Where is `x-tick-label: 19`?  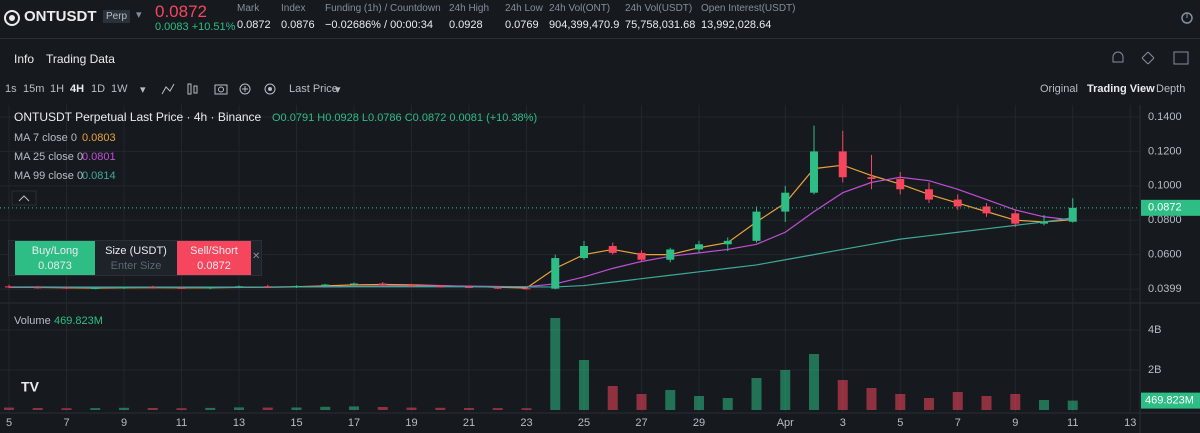 x-tick-label: 19 is located at coordinates (411, 423).